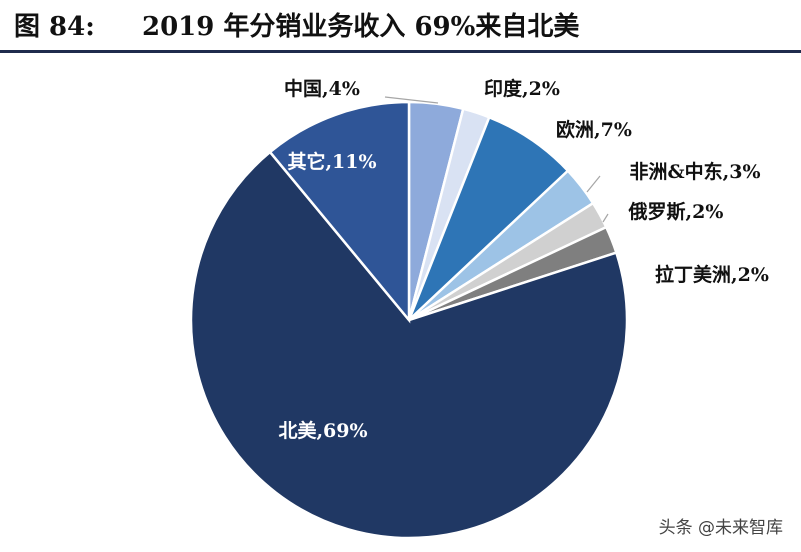  I want to click on slice-label: 非洲&中东,3%, so click(694, 171).